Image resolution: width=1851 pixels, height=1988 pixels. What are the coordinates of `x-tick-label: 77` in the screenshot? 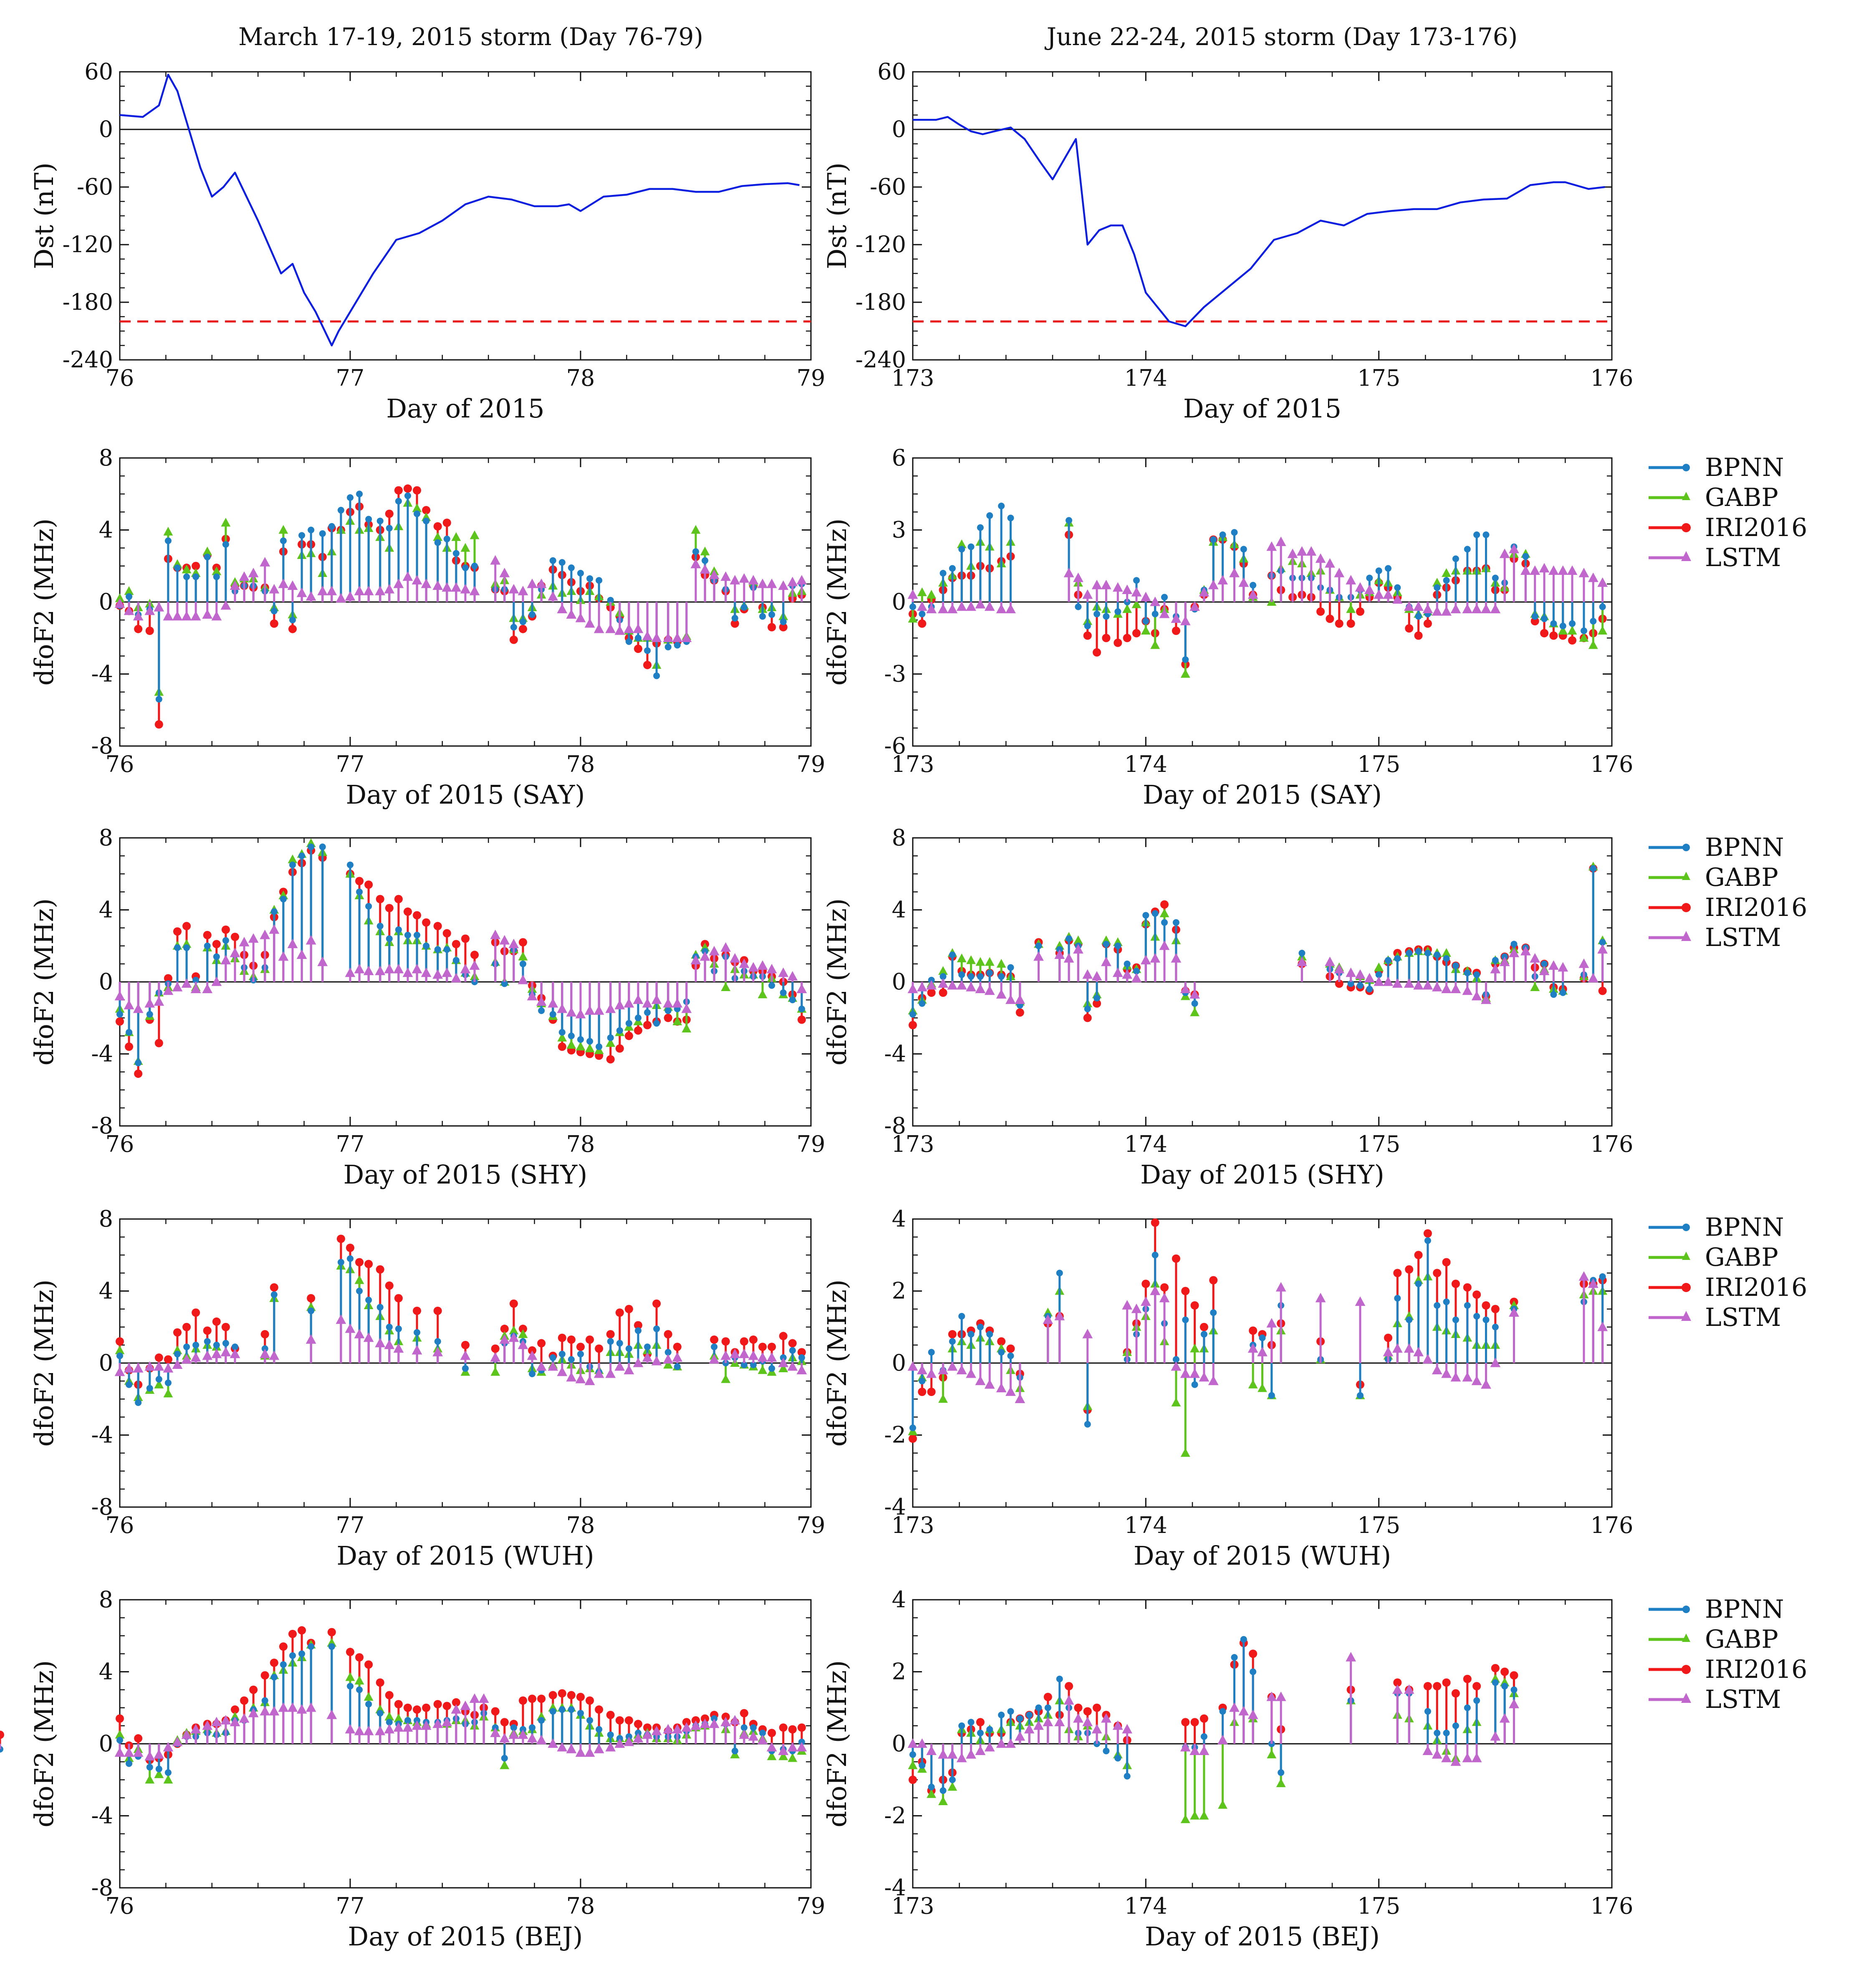 It's located at (351, 1525).